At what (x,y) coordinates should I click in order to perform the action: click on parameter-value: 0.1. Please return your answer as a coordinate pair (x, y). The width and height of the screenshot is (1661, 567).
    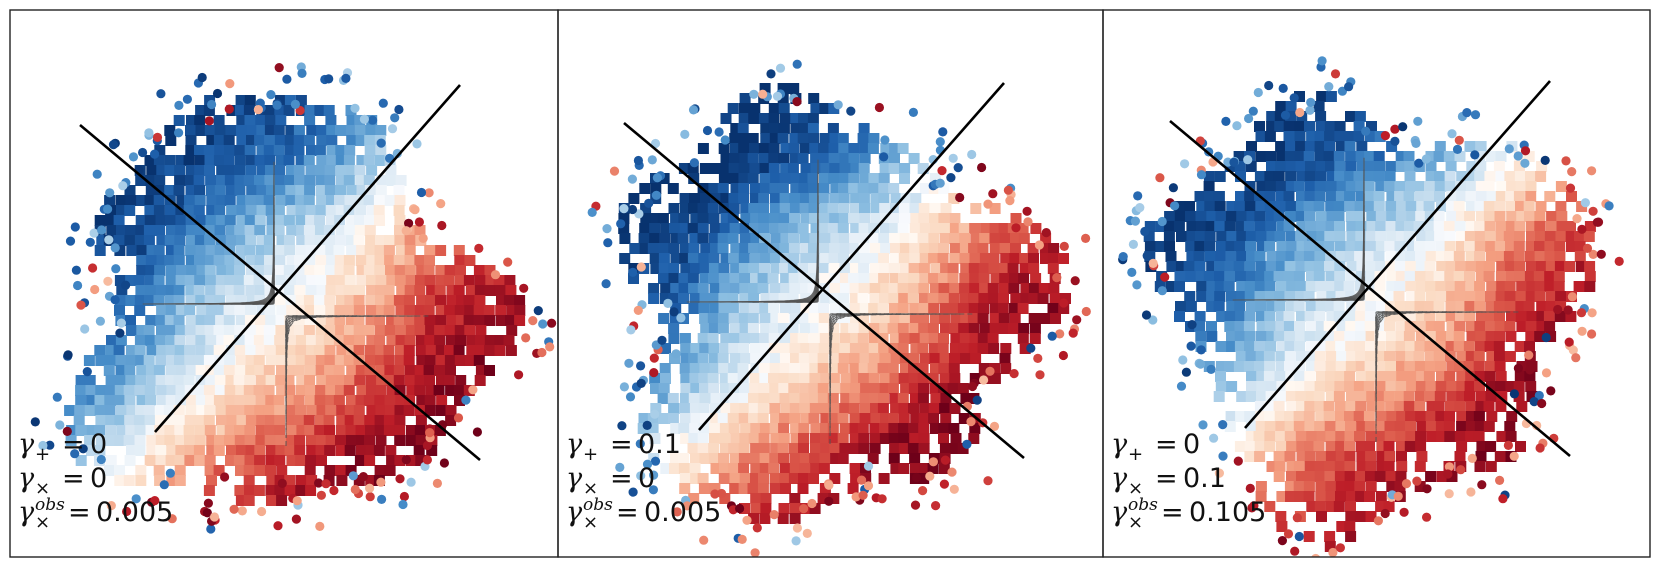
    Looking at the image, I should click on (659, 444).